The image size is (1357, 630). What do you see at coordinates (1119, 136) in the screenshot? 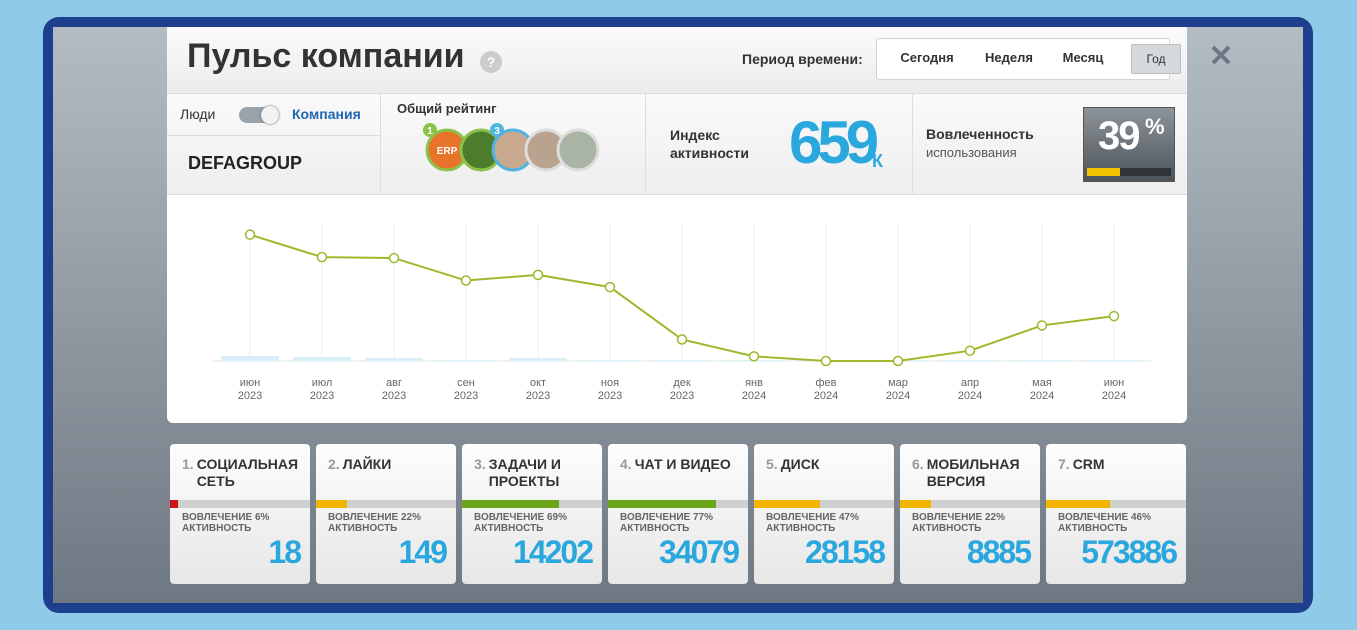
I see `engagement-value: 39` at bounding box center [1119, 136].